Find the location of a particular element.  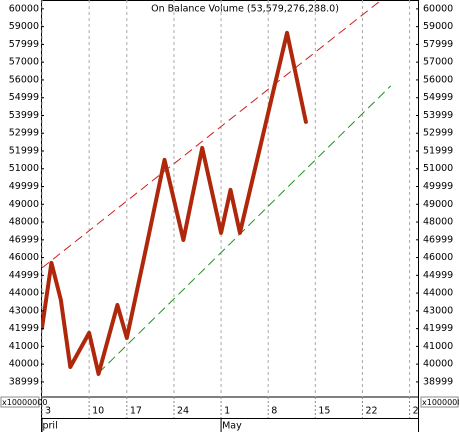

chart-title: On Balance Volume (53,579,276,288.0) is located at coordinates (245, 9).